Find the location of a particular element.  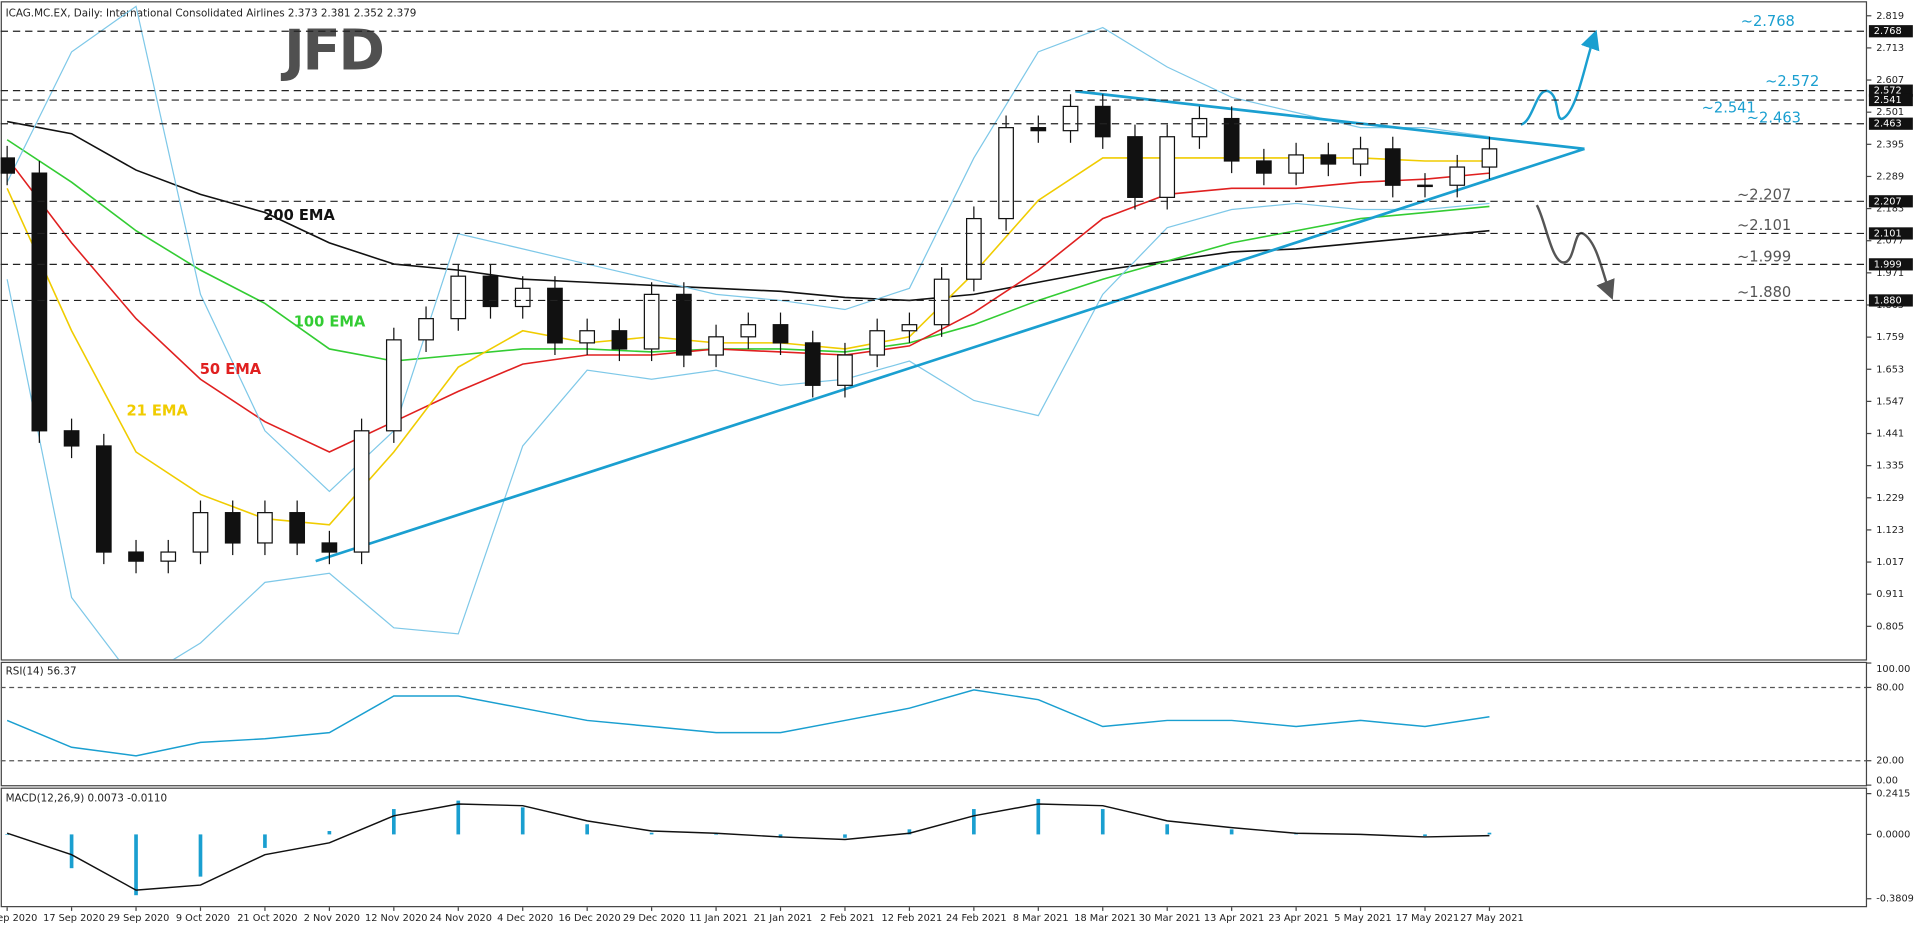

y-tick-label: 1.971 is located at coordinates (1890, 273).